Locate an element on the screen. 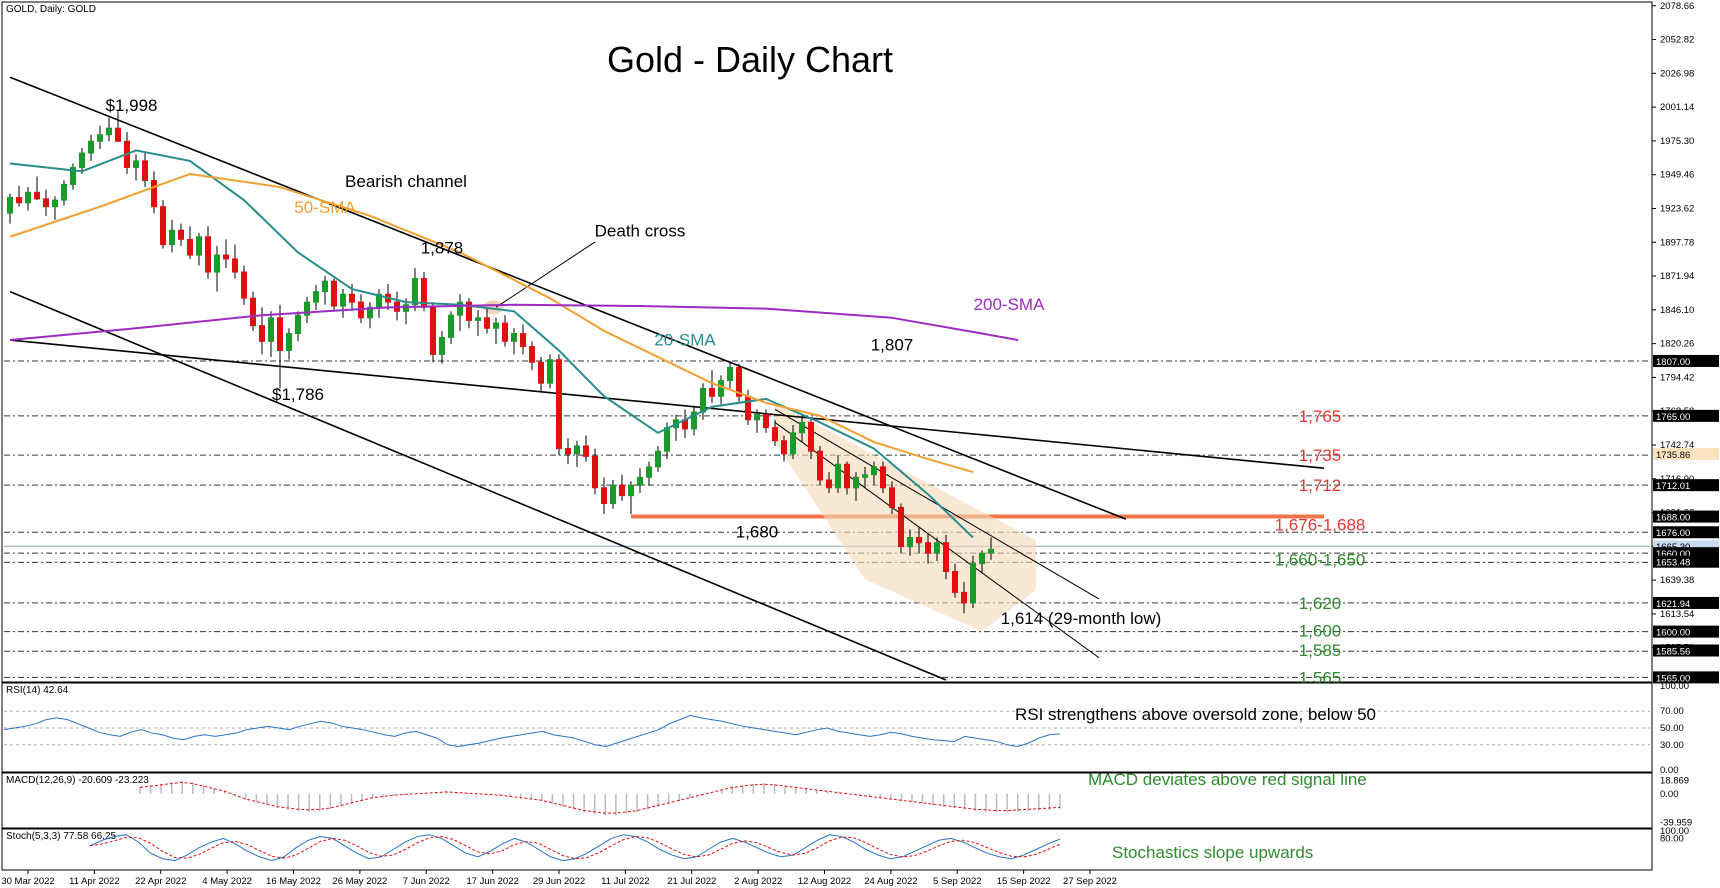 The height and width of the screenshot is (888, 1720). x-tick-label: 24 Aug 2022 is located at coordinates (890, 881).